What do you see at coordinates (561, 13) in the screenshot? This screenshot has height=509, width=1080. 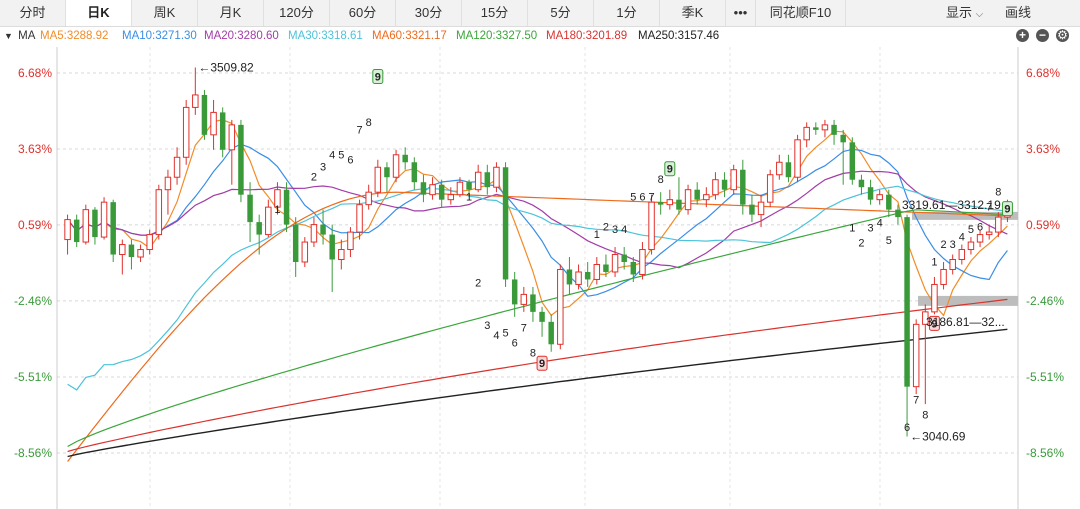 I see `tab-8: 5分` at bounding box center [561, 13].